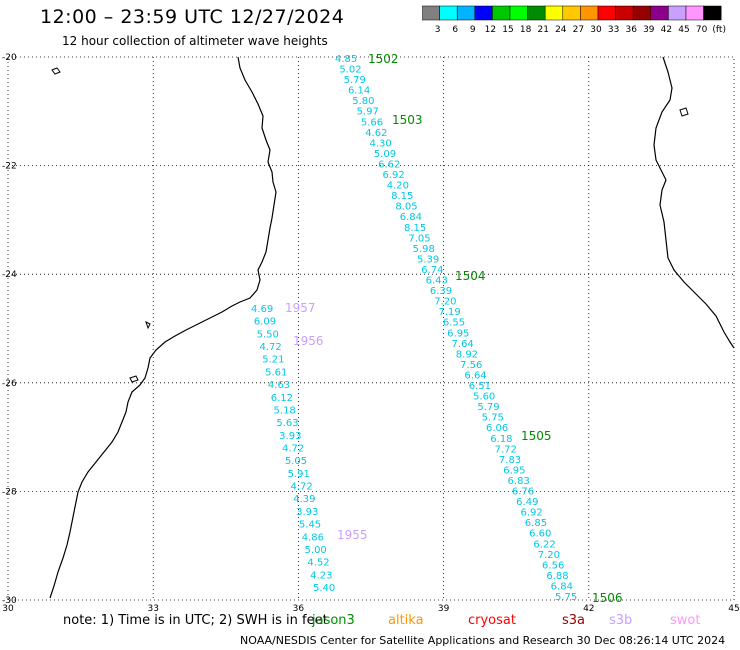 The width and height of the screenshot is (740, 650). Describe the element at coordinates (450, 312) in the screenshot. I see `swh-value-label: 7.19` at that location.